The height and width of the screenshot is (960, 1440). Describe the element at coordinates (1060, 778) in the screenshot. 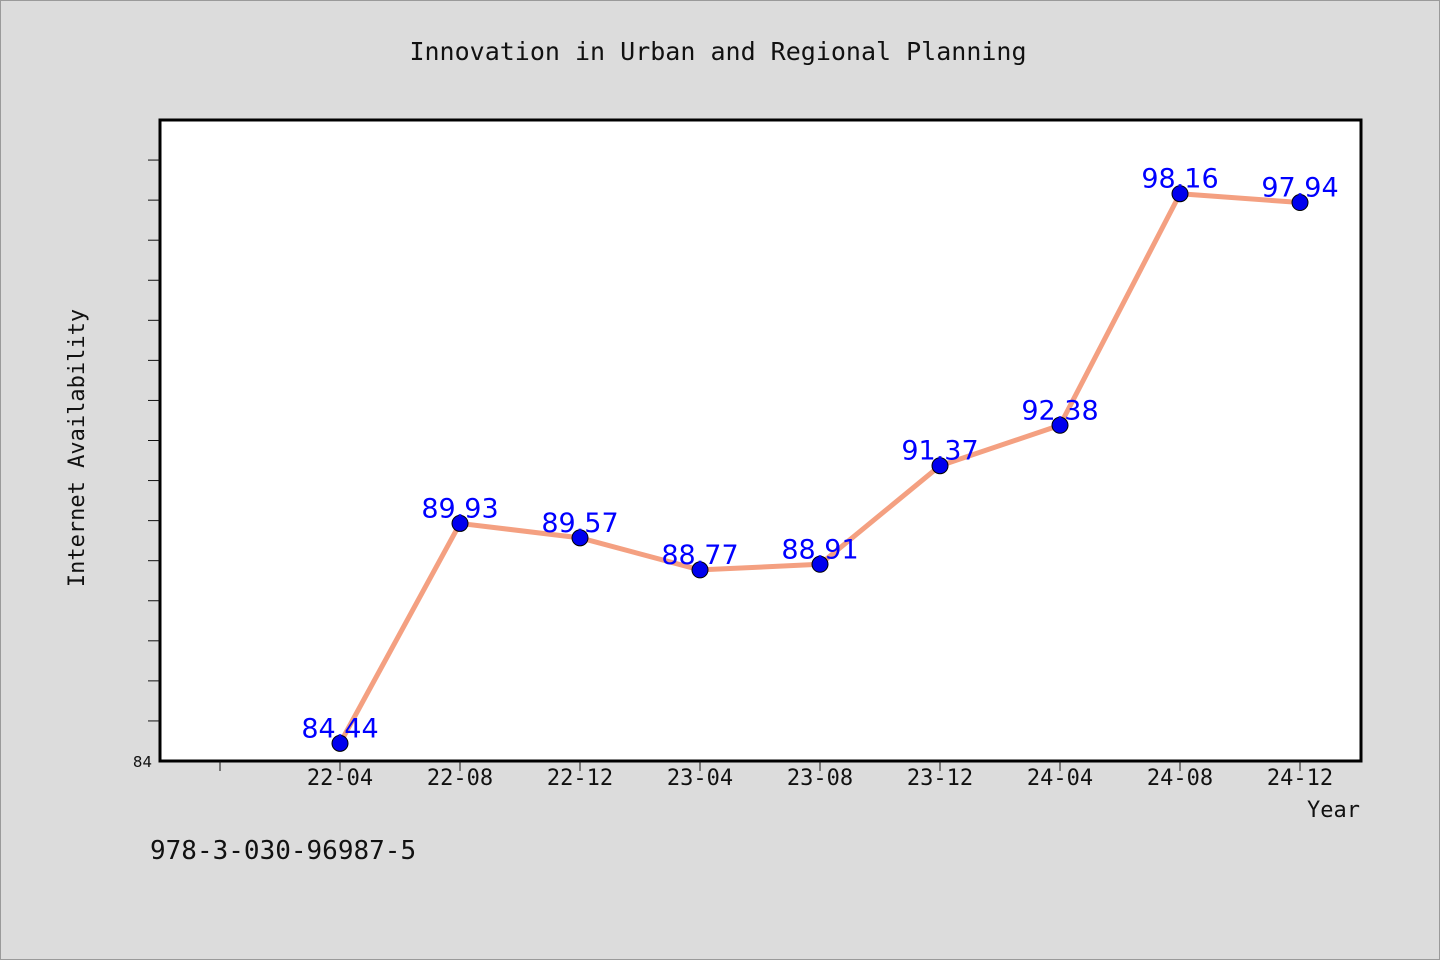

I see `x-tick-label: 24-04` at that location.